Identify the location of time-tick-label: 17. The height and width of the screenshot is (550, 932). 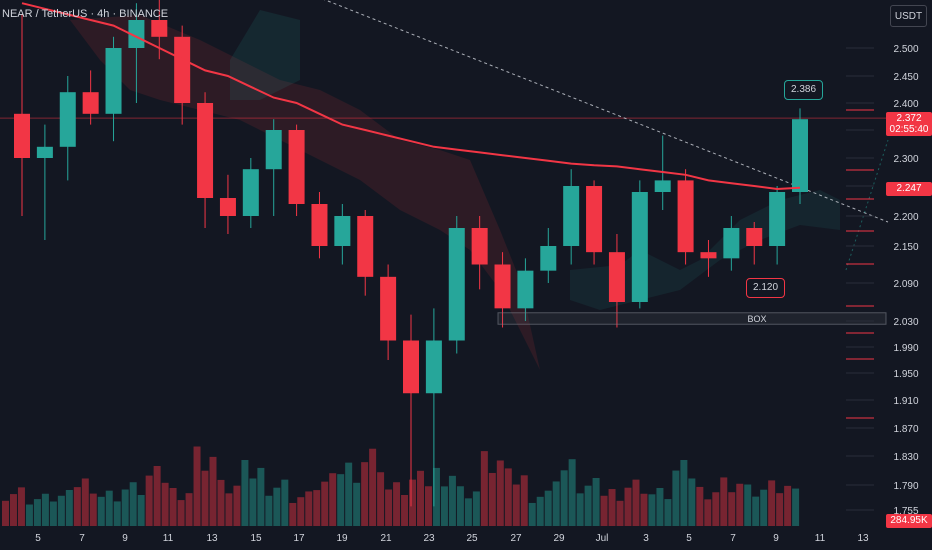
(299, 538).